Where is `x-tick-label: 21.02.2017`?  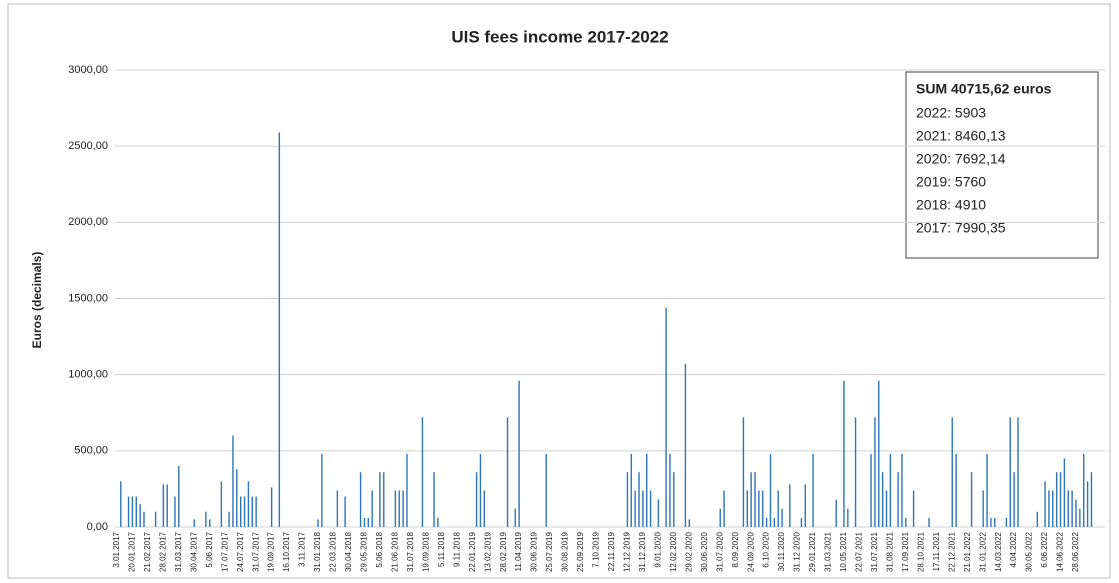 x-tick-label: 21.02.2017 is located at coordinates (147, 551).